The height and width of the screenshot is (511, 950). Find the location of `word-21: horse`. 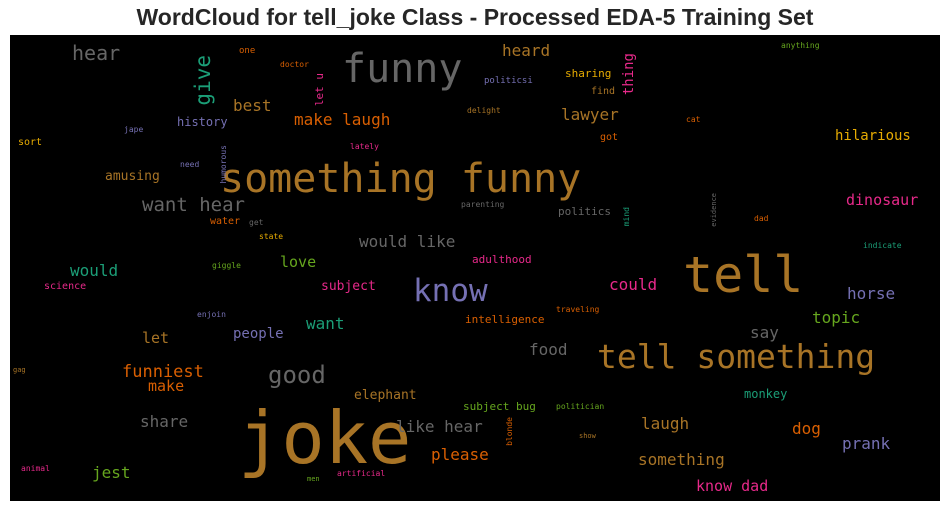

word-21: horse is located at coordinates (871, 293).